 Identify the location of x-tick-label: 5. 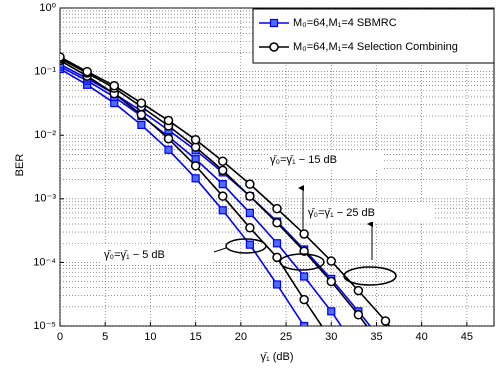
(105, 337).